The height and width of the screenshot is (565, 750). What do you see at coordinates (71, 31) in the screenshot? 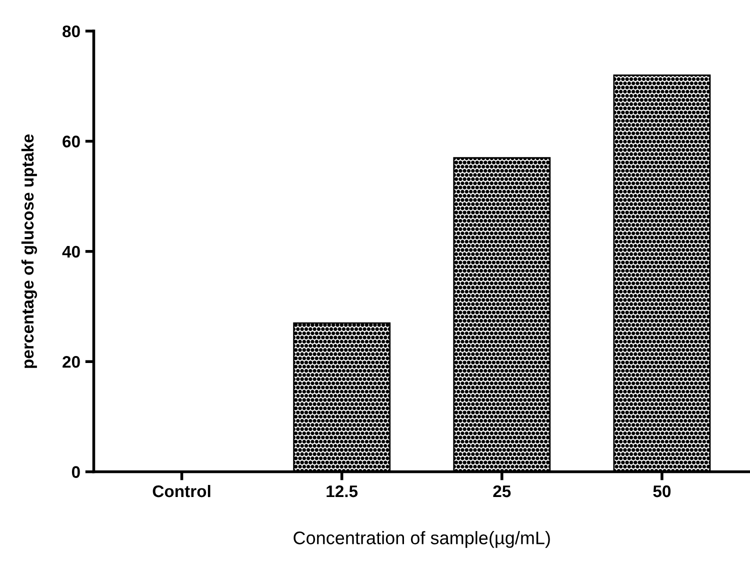
I see `y-tick-label: 80` at bounding box center [71, 31].